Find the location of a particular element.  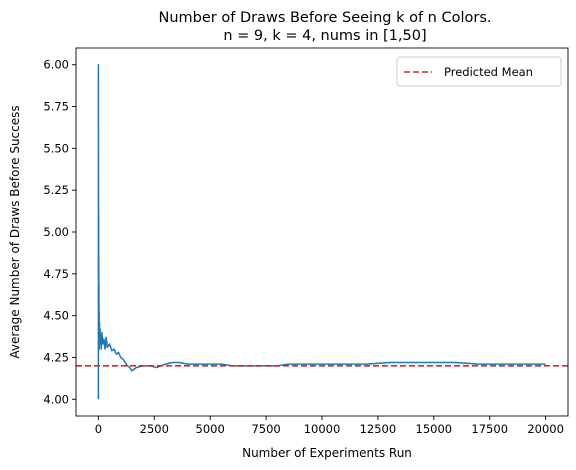

y-tick-label: 5.50 is located at coordinates (56, 148).